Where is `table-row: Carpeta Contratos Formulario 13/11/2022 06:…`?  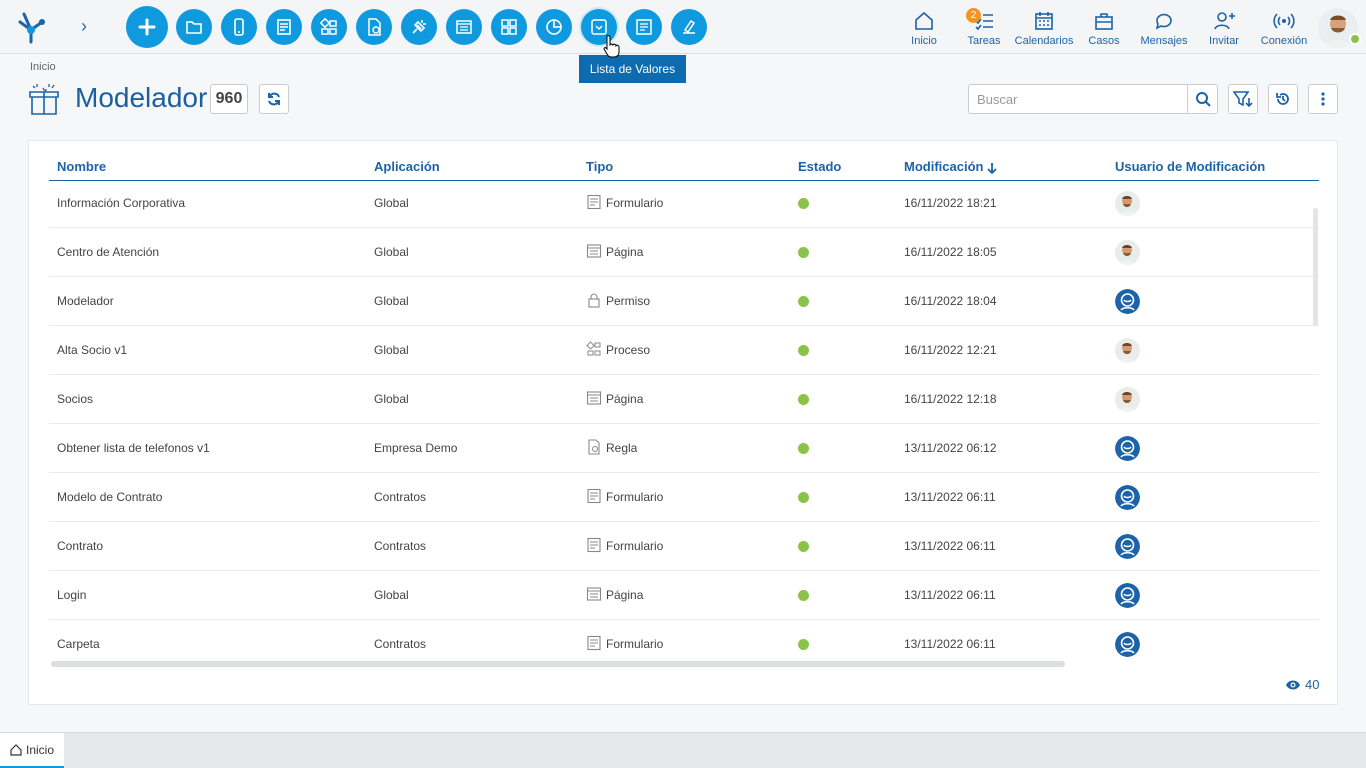 table-row: Carpeta Contratos Formulario 13/11/2022 06:… is located at coordinates (684, 639).